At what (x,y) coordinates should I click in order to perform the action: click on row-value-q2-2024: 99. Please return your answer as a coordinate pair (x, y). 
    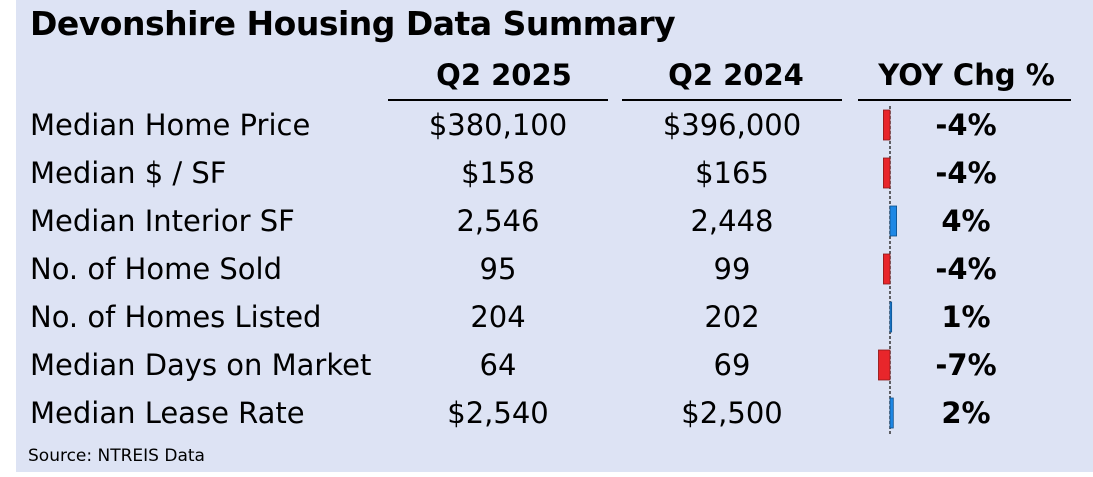
    Looking at the image, I should click on (732, 269).